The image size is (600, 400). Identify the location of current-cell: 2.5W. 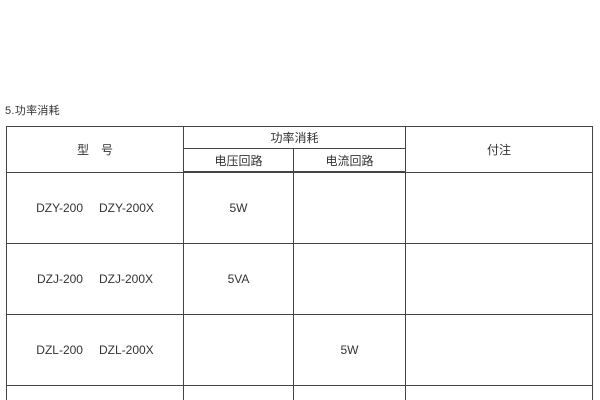
(349, 392).